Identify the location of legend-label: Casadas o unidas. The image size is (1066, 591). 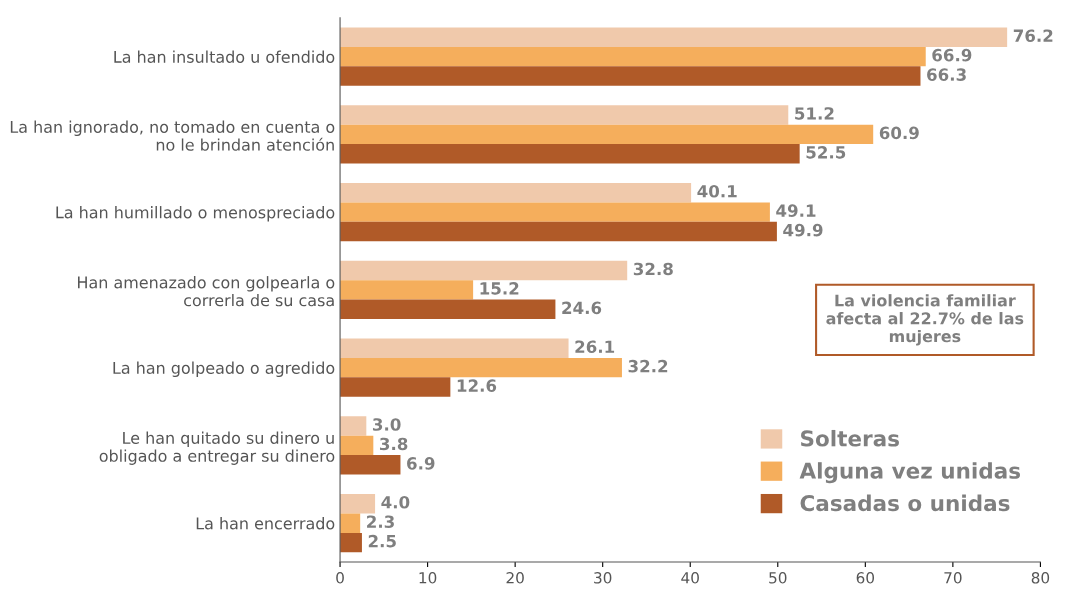
(905, 503).